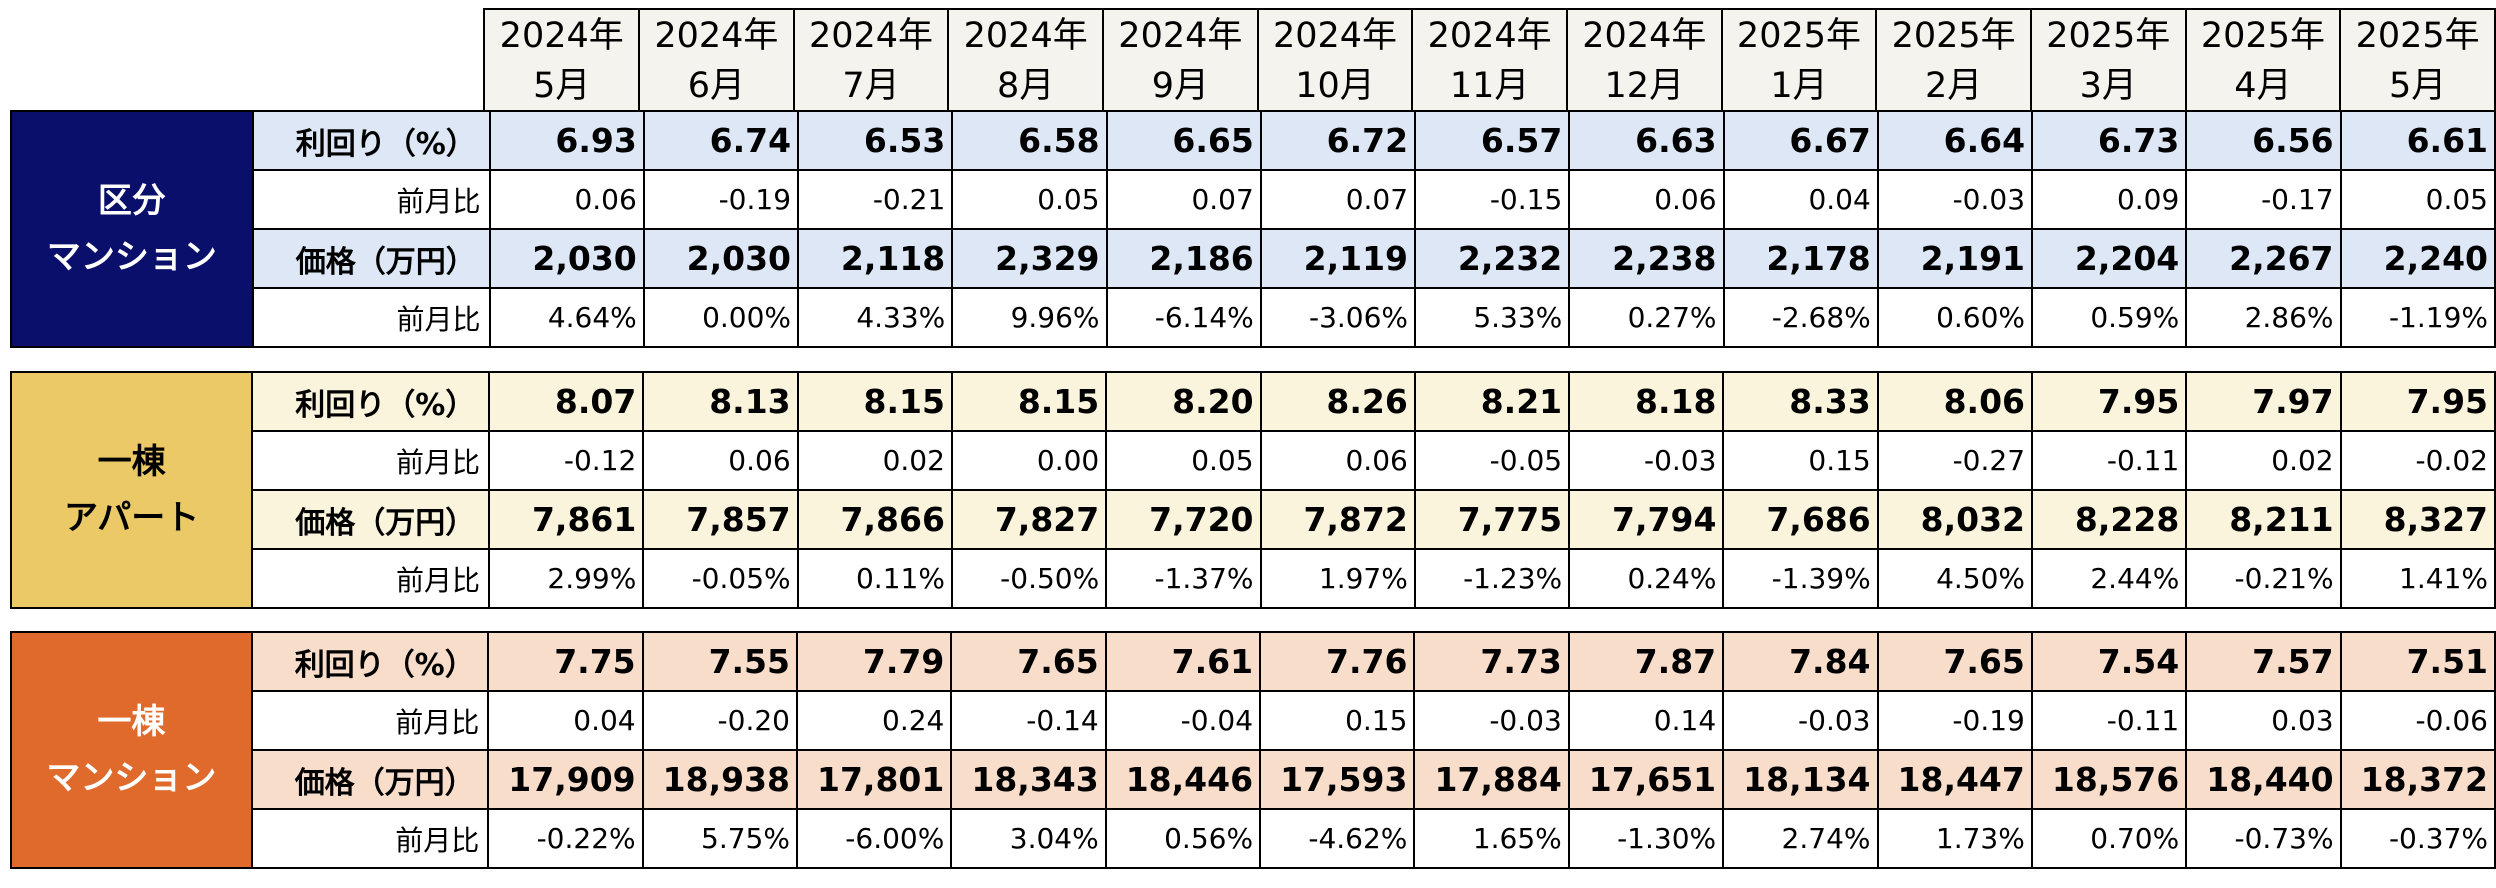 Image resolution: width=2496 pixels, height=888 pixels. Describe the element at coordinates (1026, 61) in the screenshot. I see `month-header-cell: 2024年 8月` at that location.